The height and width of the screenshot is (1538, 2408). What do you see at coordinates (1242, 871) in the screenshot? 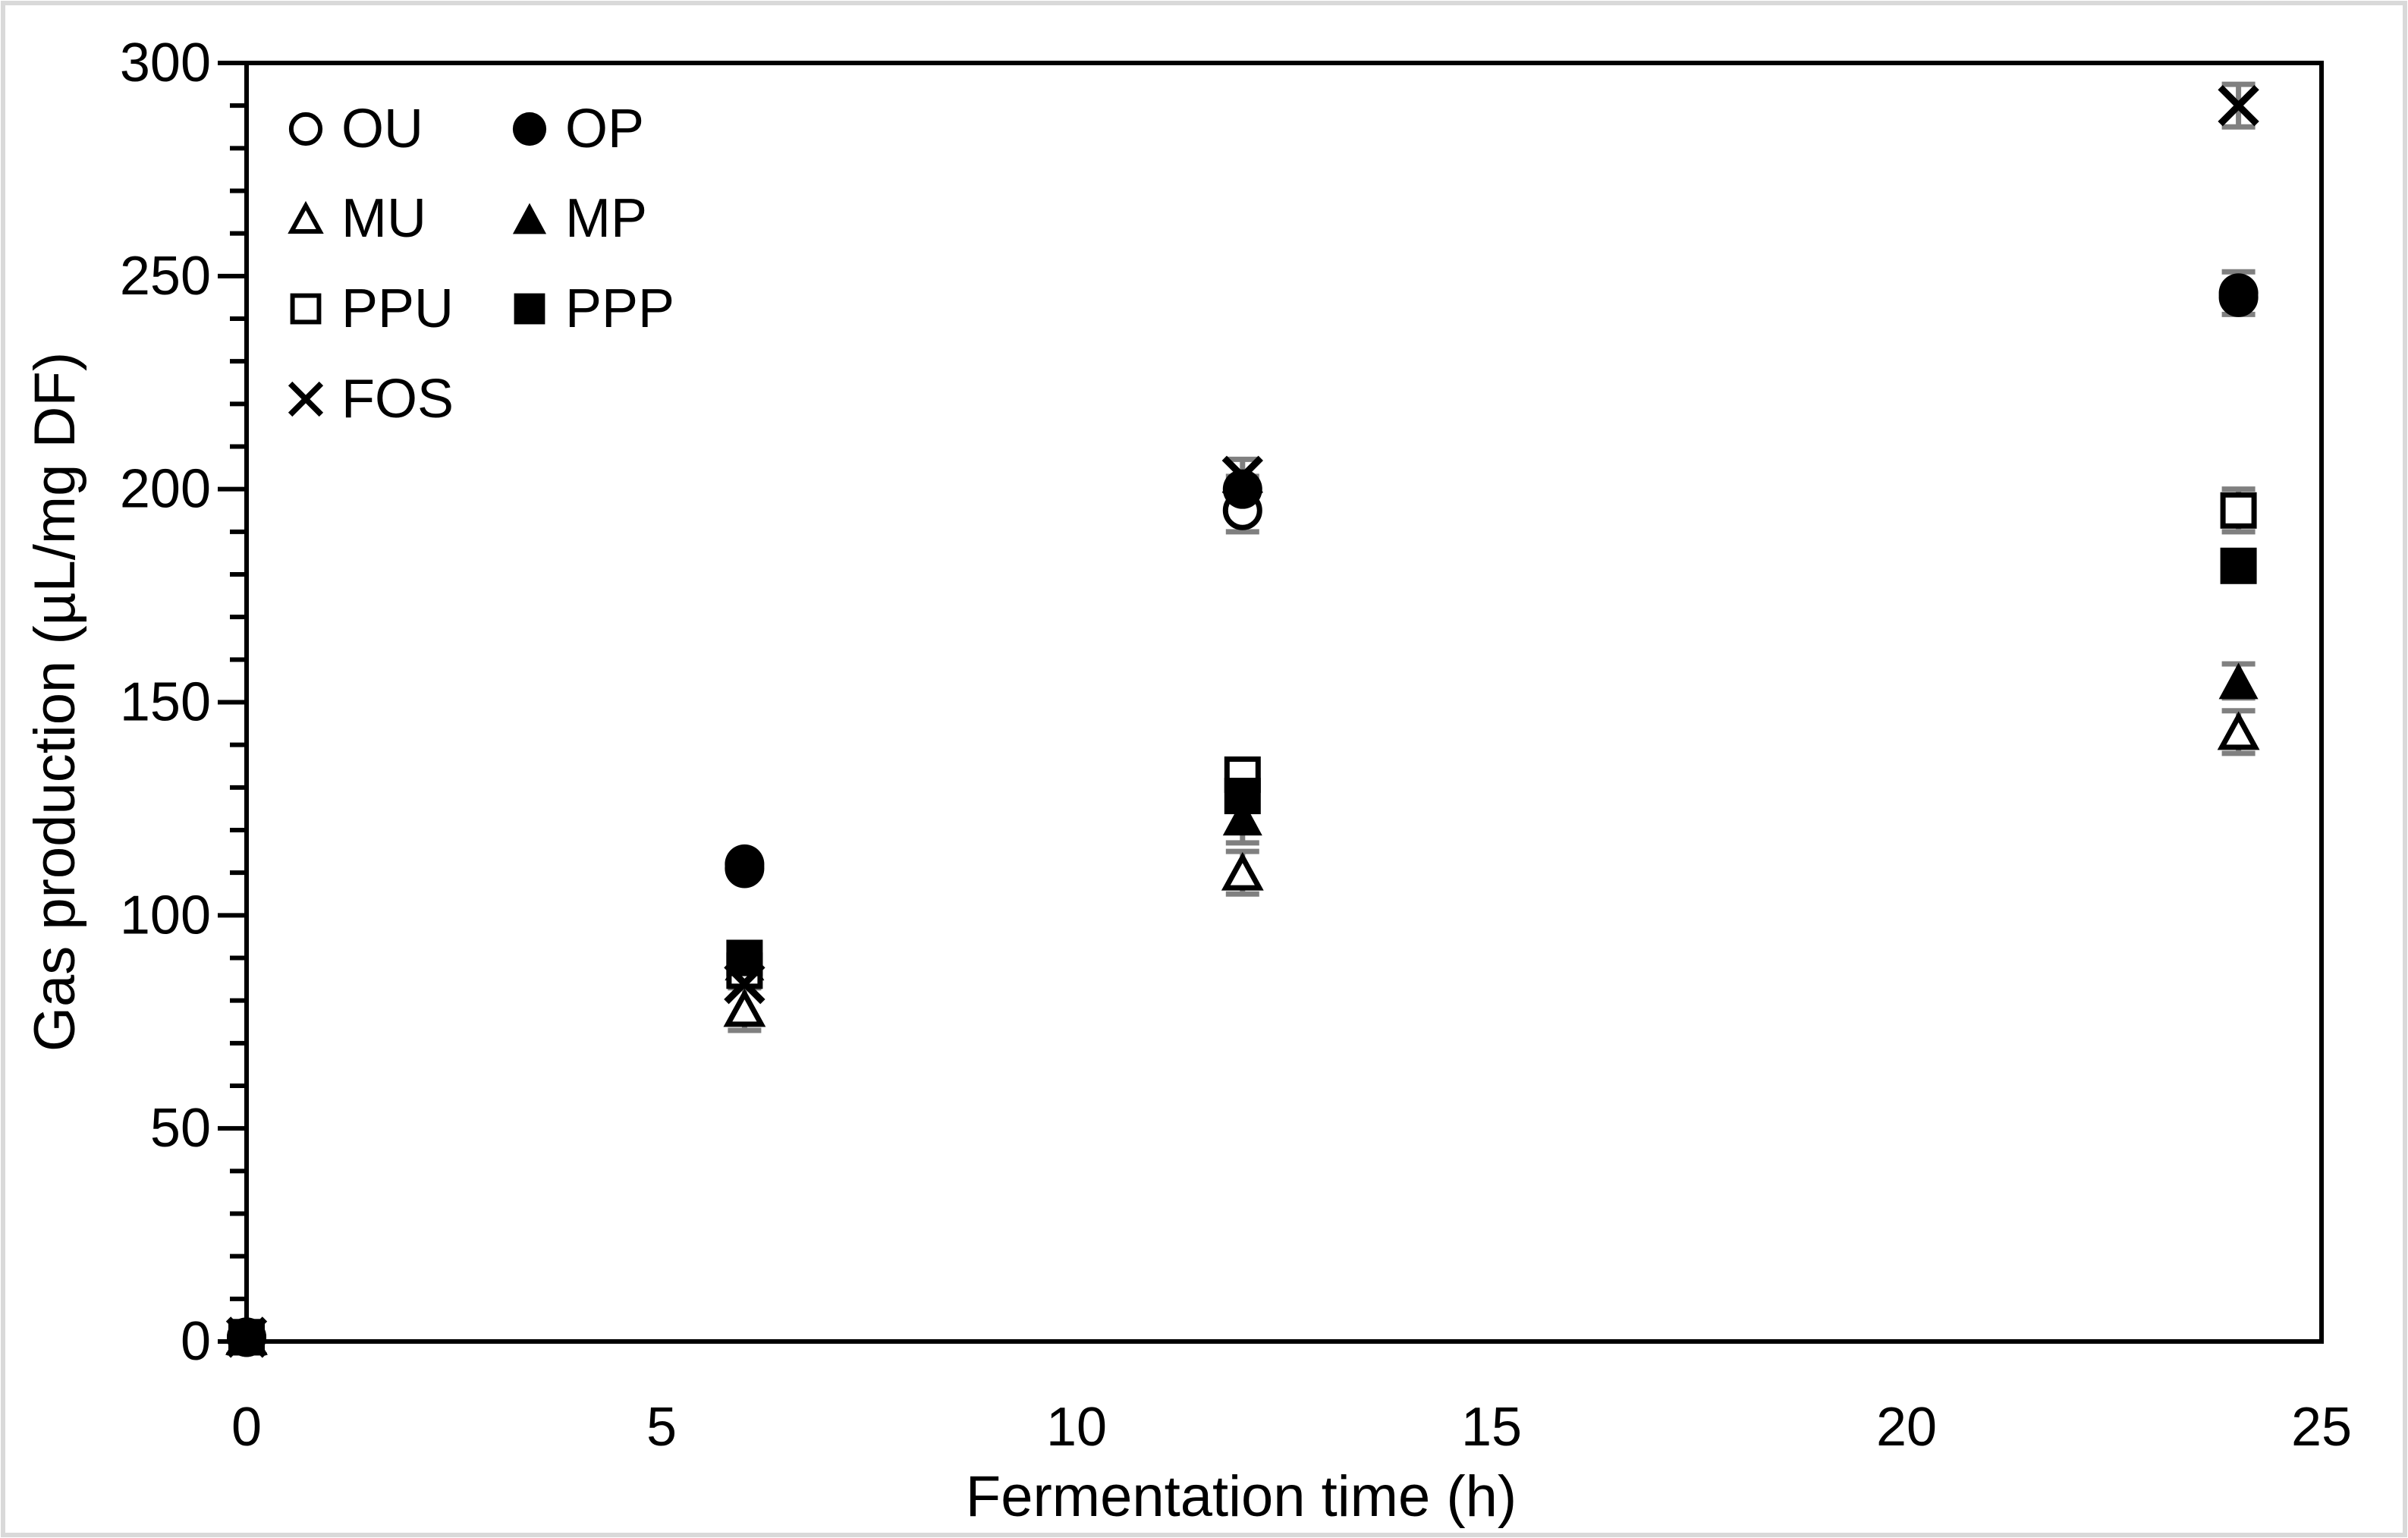
I see `marker-MU-t12` at bounding box center [1242, 871].